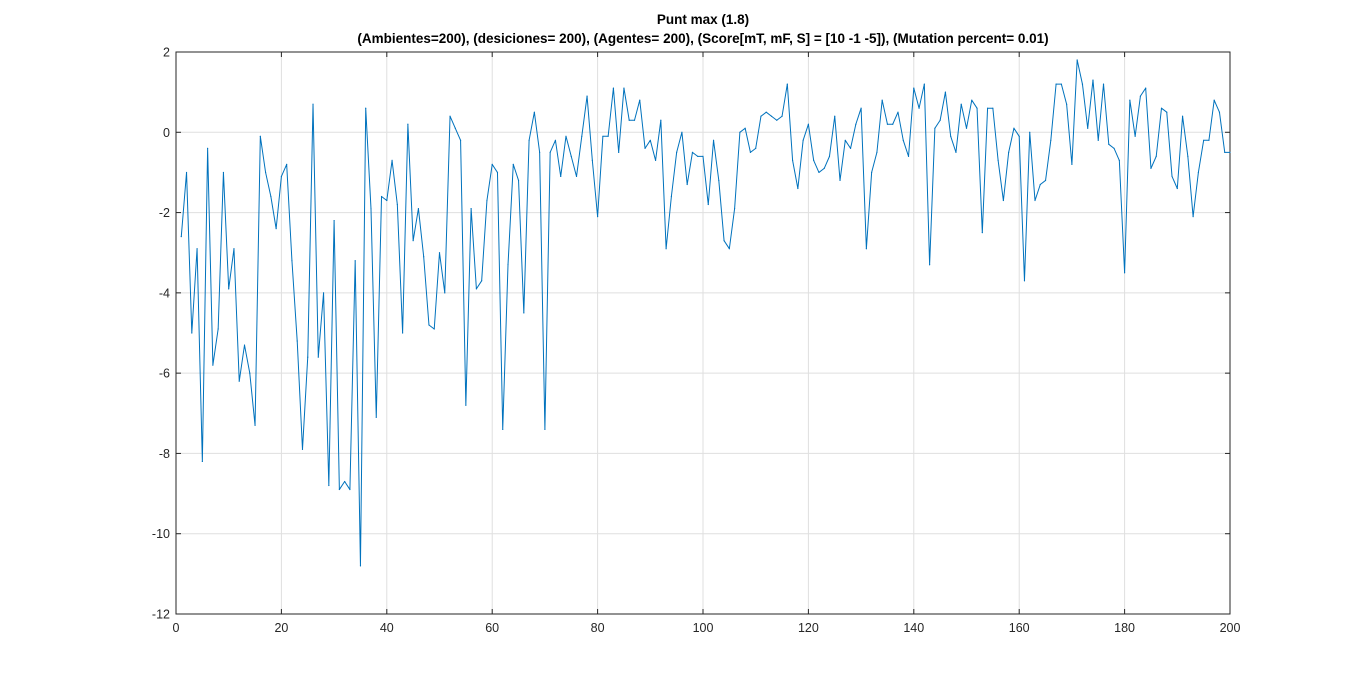 This screenshot has height=691, width=1360. I want to click on x-tick-label: 200, so click(1230, 628).